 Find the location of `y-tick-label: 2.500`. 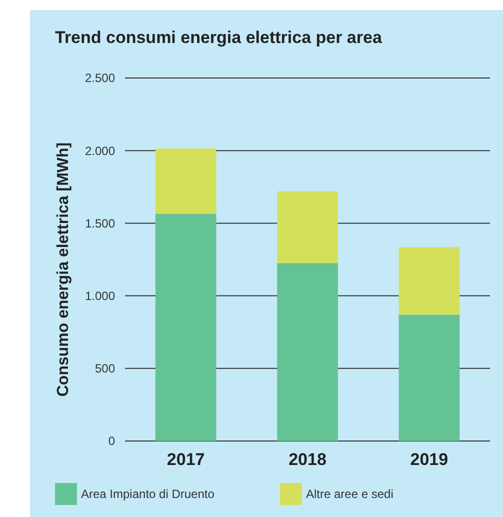

y-tick-label: 2.500 is located at coordinates (100, 78).